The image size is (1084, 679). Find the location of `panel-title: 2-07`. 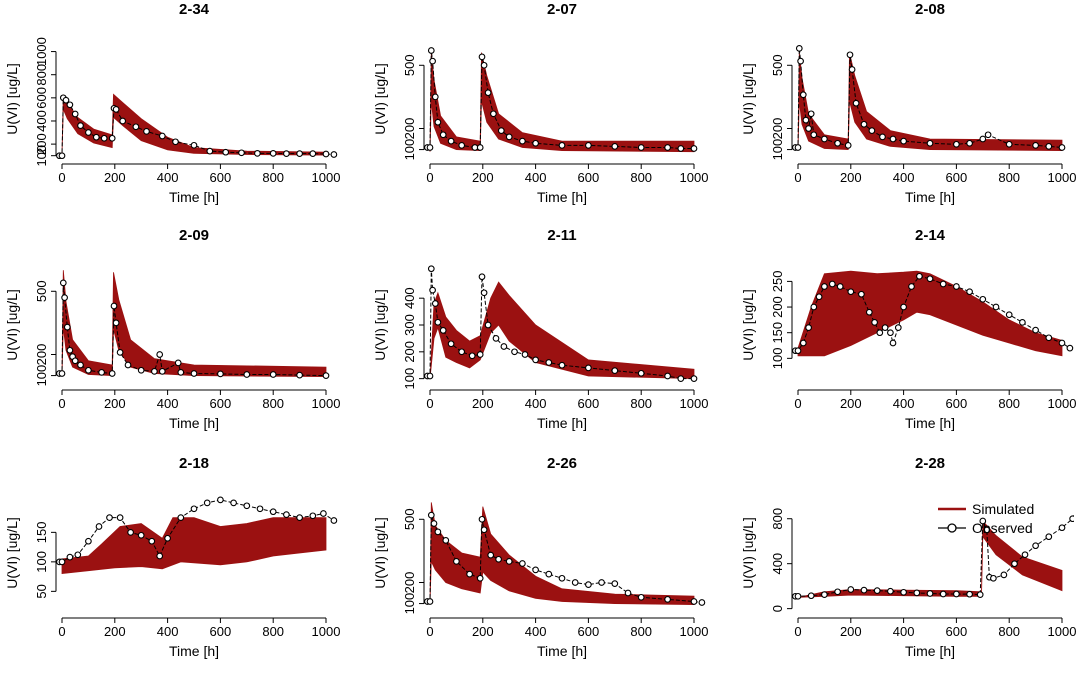

panel-title: 2-07 is located at coordinates (562, 9).